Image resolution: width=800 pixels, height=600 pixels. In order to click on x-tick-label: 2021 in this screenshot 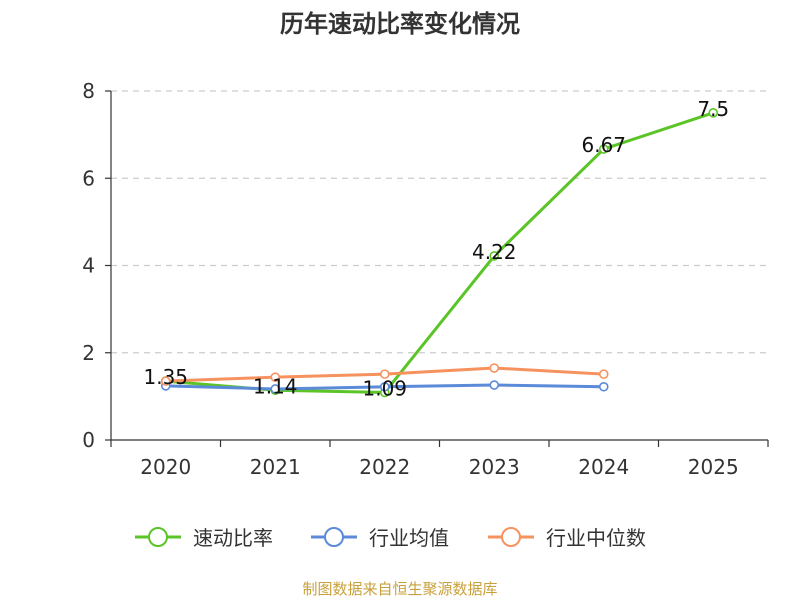, I will do `click(275, 467)`.